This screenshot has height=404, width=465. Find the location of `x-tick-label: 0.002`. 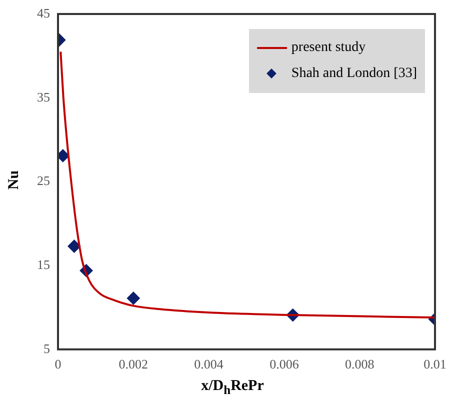

x-tick-label: 0.002 is located at coordinates (133, 364).